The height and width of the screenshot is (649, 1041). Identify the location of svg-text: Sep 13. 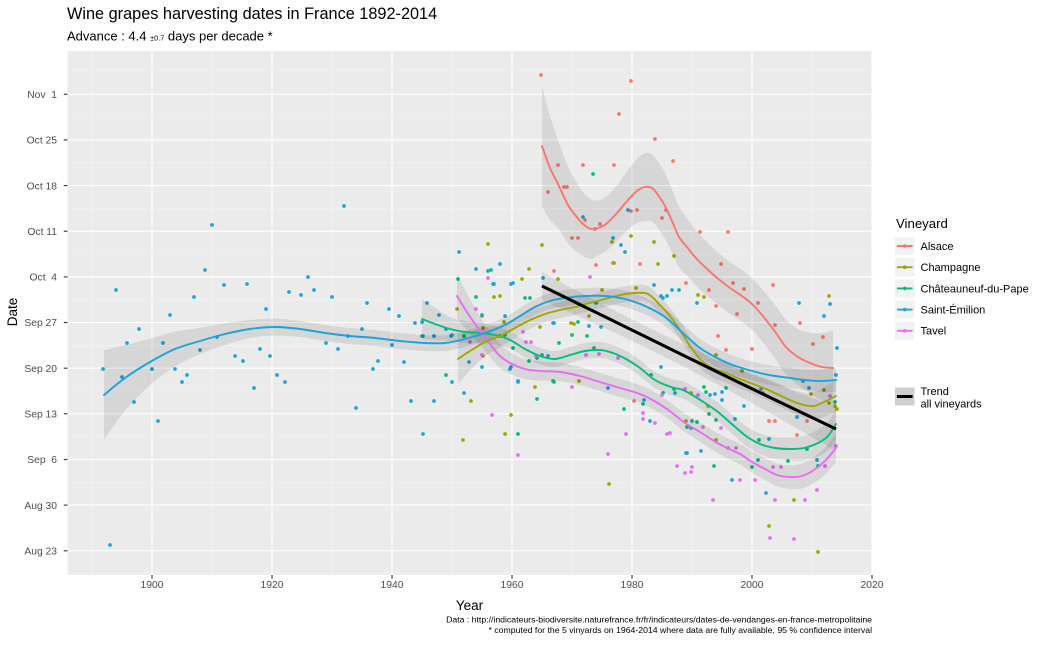
(40, 415).